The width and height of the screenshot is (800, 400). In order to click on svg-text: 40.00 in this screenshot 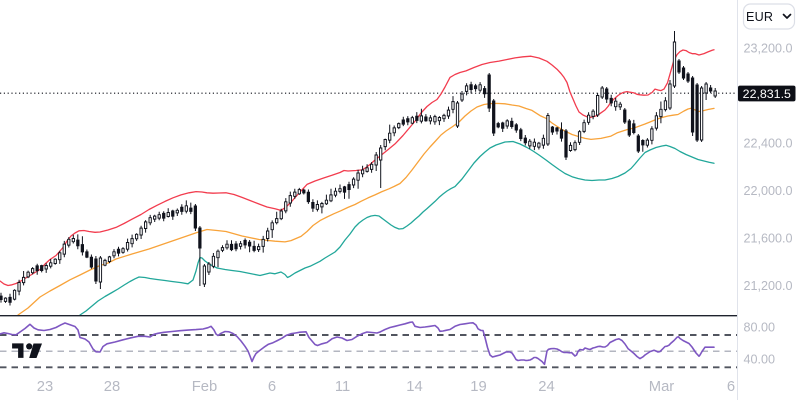, I will do `click(760, 359)`.